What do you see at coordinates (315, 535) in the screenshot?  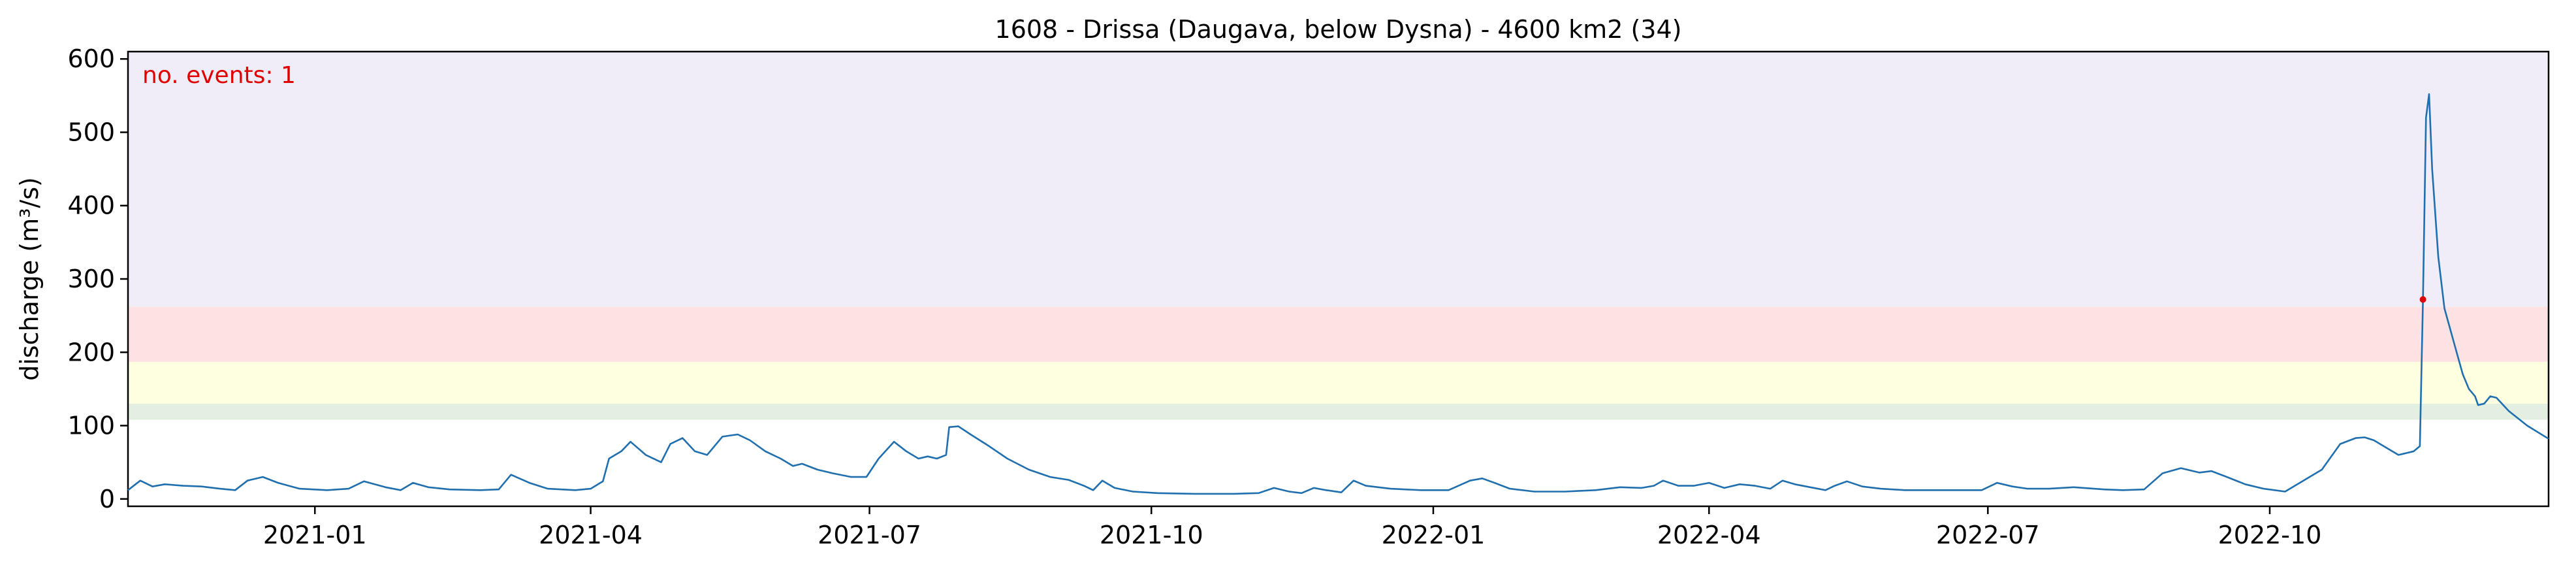 I see `x-tick-label: 2021-01` at bounding box center [315, 535].